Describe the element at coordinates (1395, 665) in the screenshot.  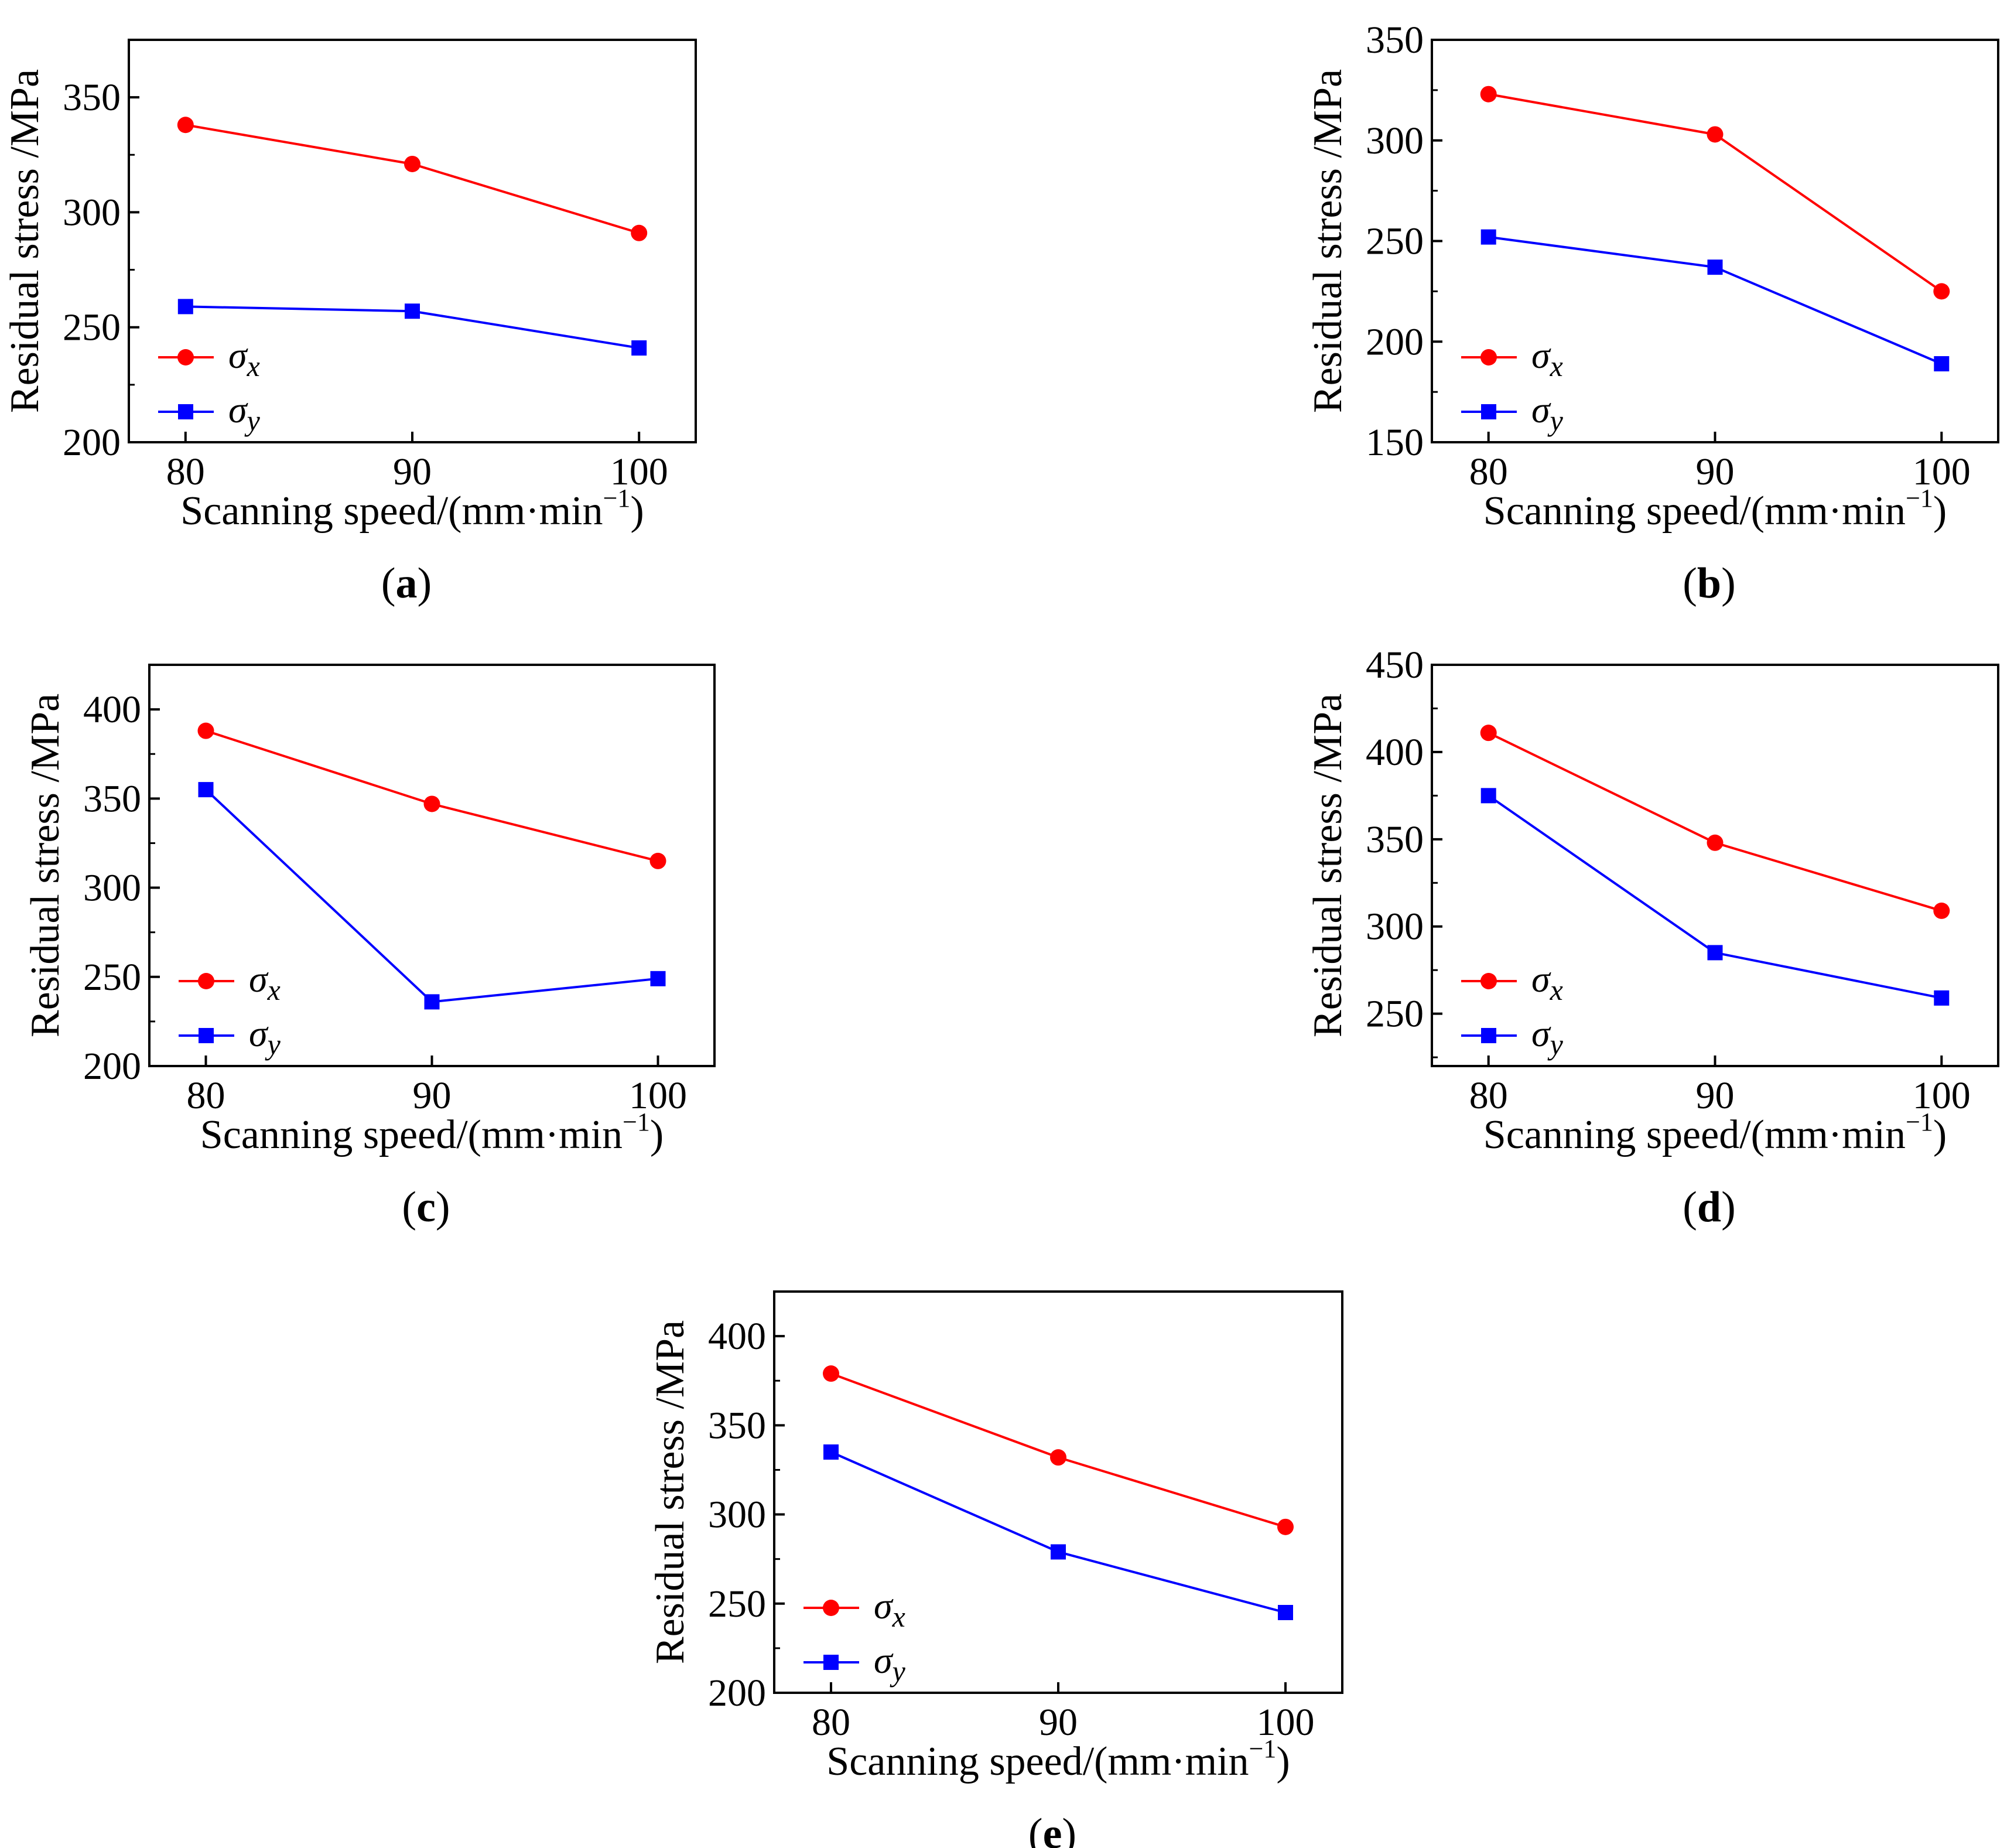
I see `y-tick-label-d-450: 450` at that location.